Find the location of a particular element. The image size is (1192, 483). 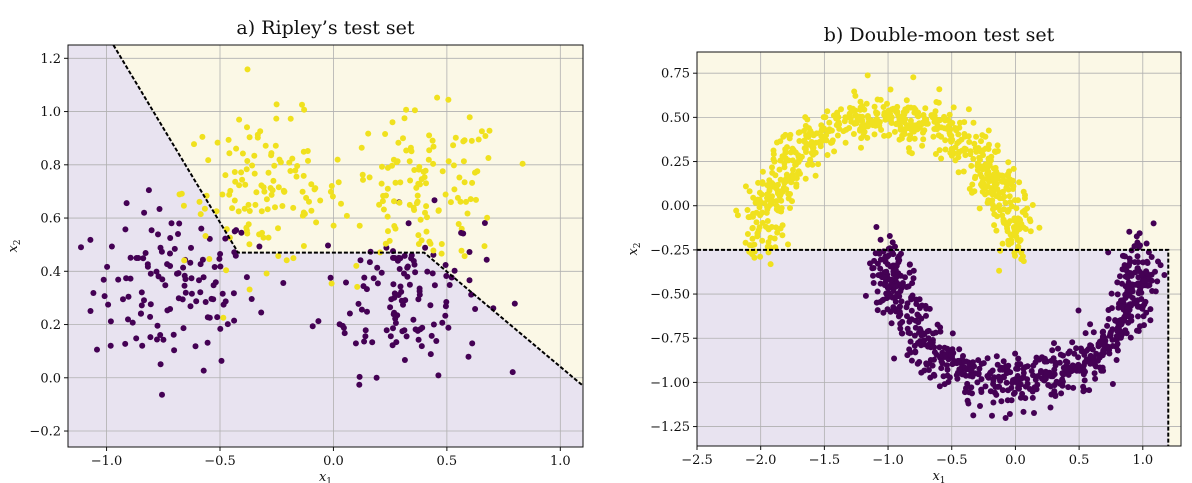

x-tick-label: 0.0 is located at coordinates (1015, 460).